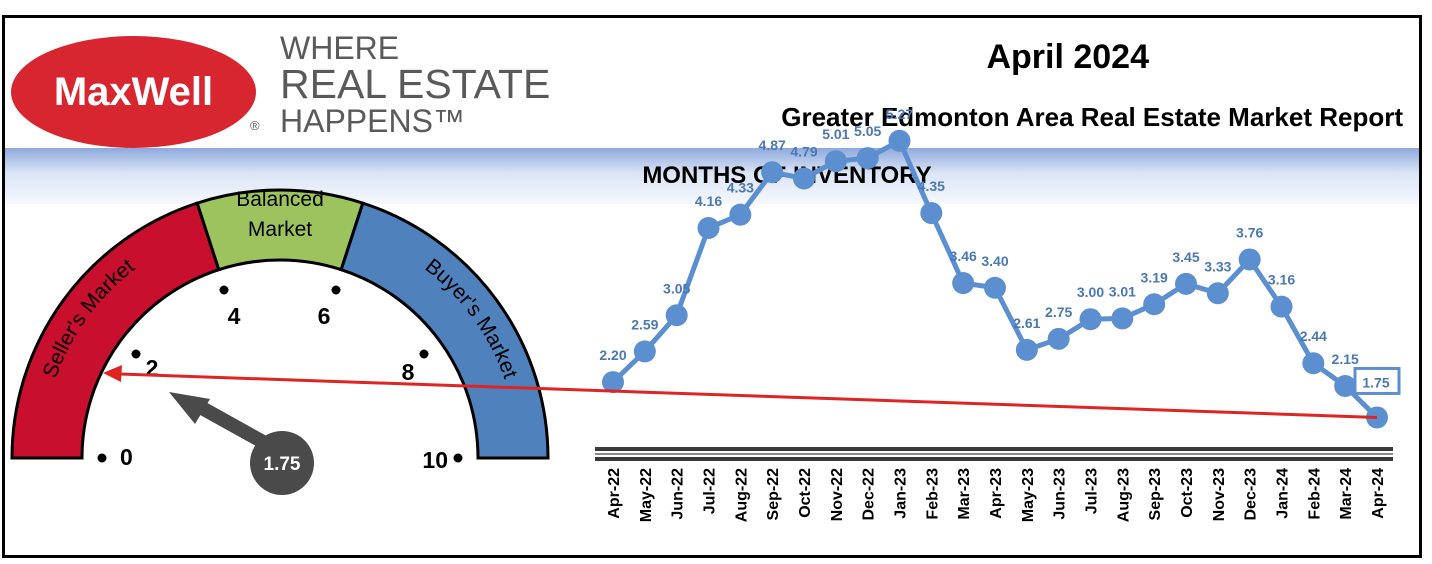 The image size is (1432, 564). I want to click on data-label: 5.05, so click(867, 131).